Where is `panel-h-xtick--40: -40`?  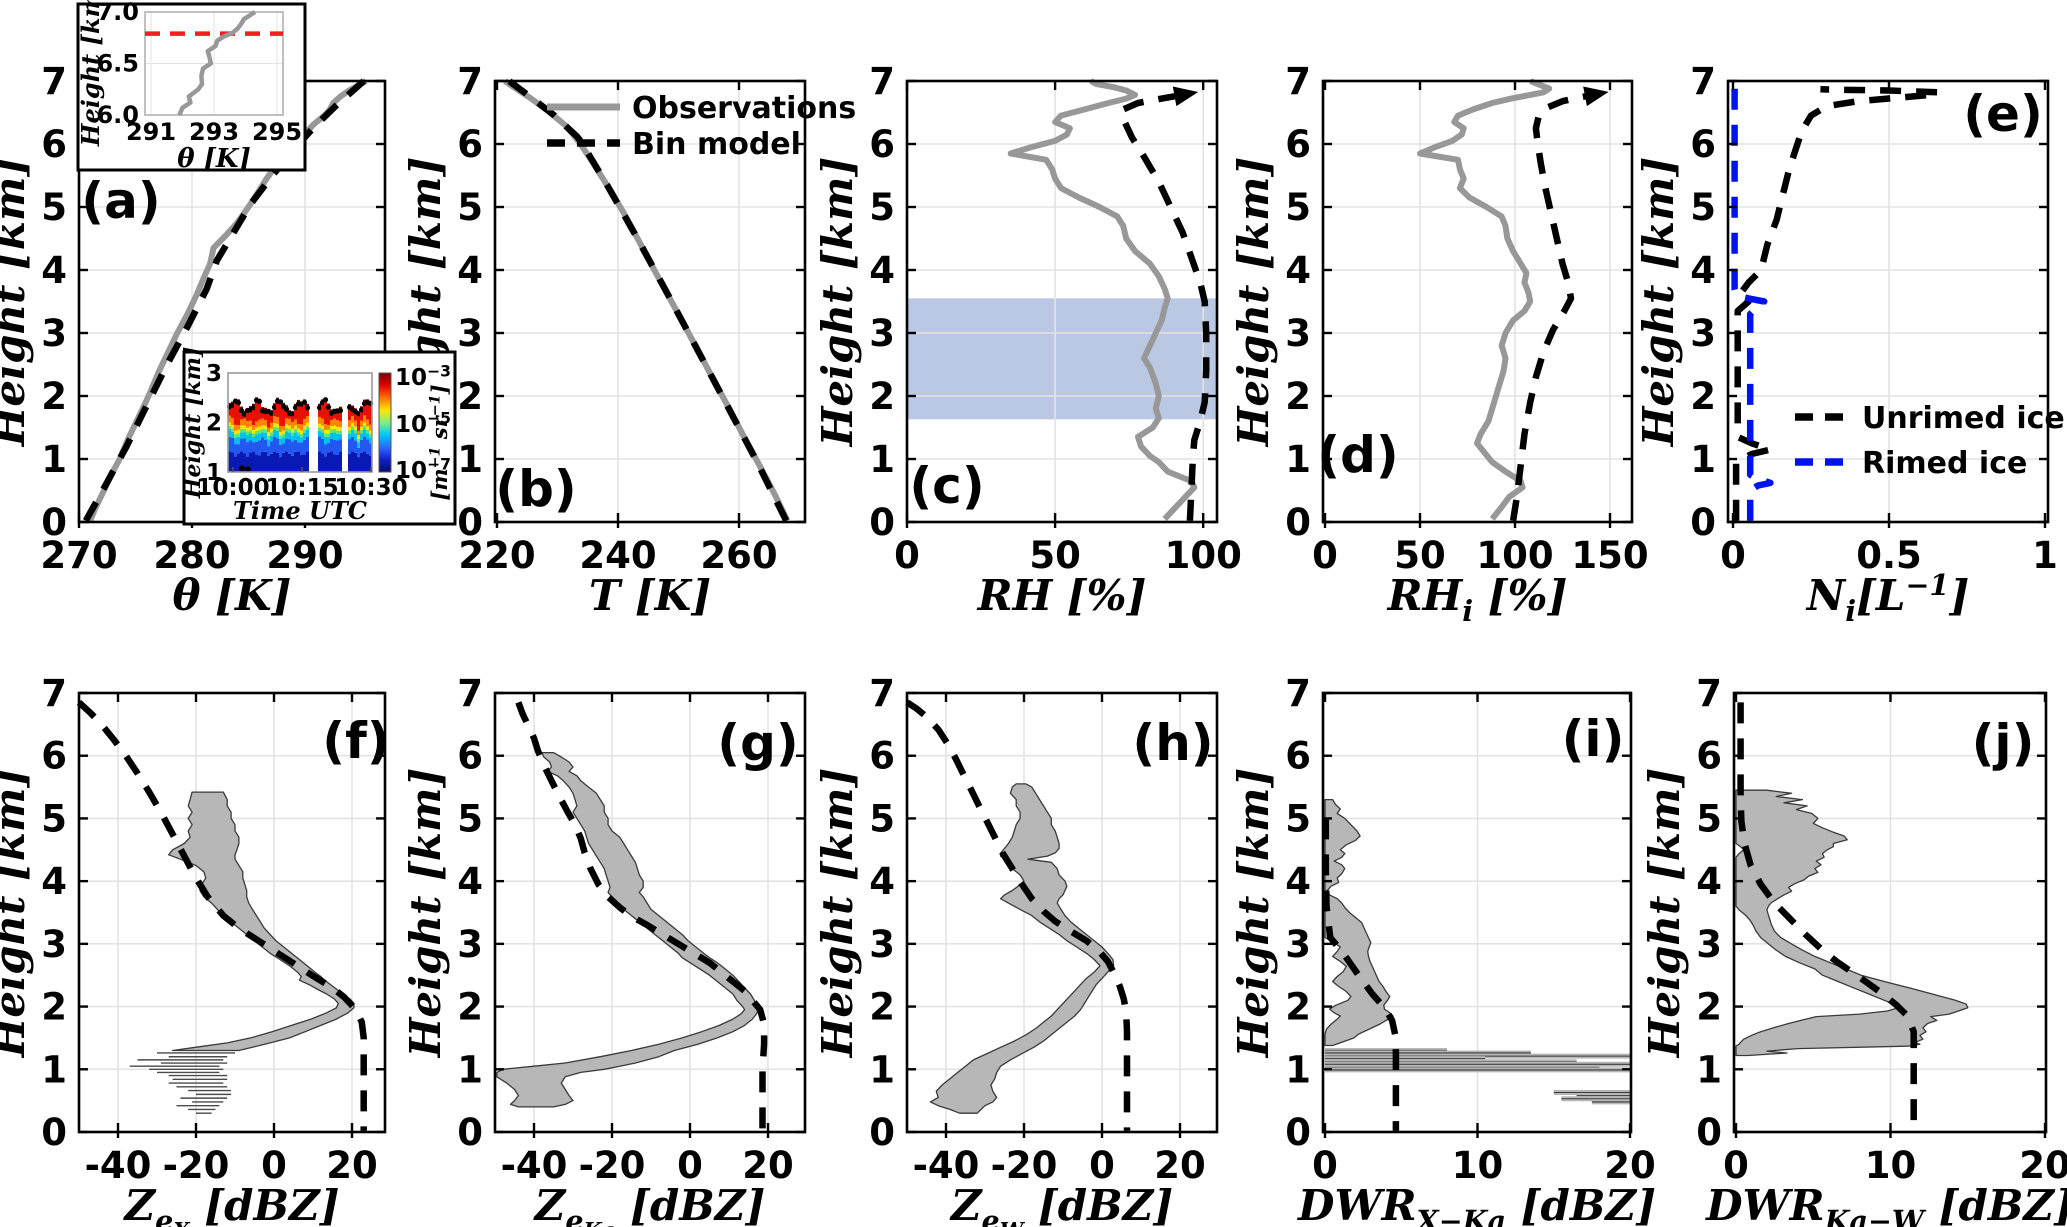
panel-h-xtick--40: -40 is located at coordinates (946, 1165).